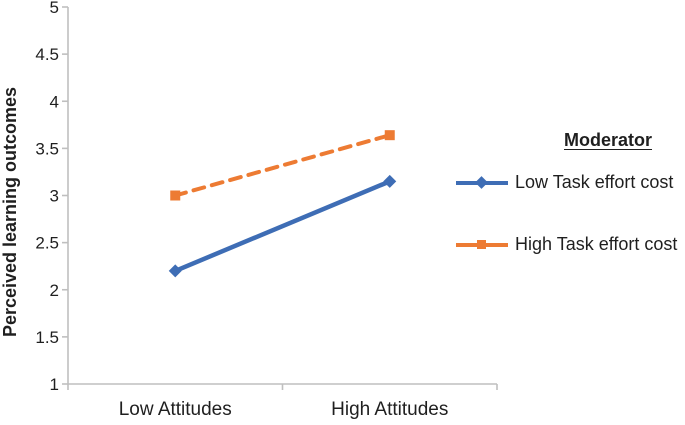 The image size is (685, 425). Describe the element at coordinates (608, 140) in the screenshot. I see `legend-title: Moderator` at that location.